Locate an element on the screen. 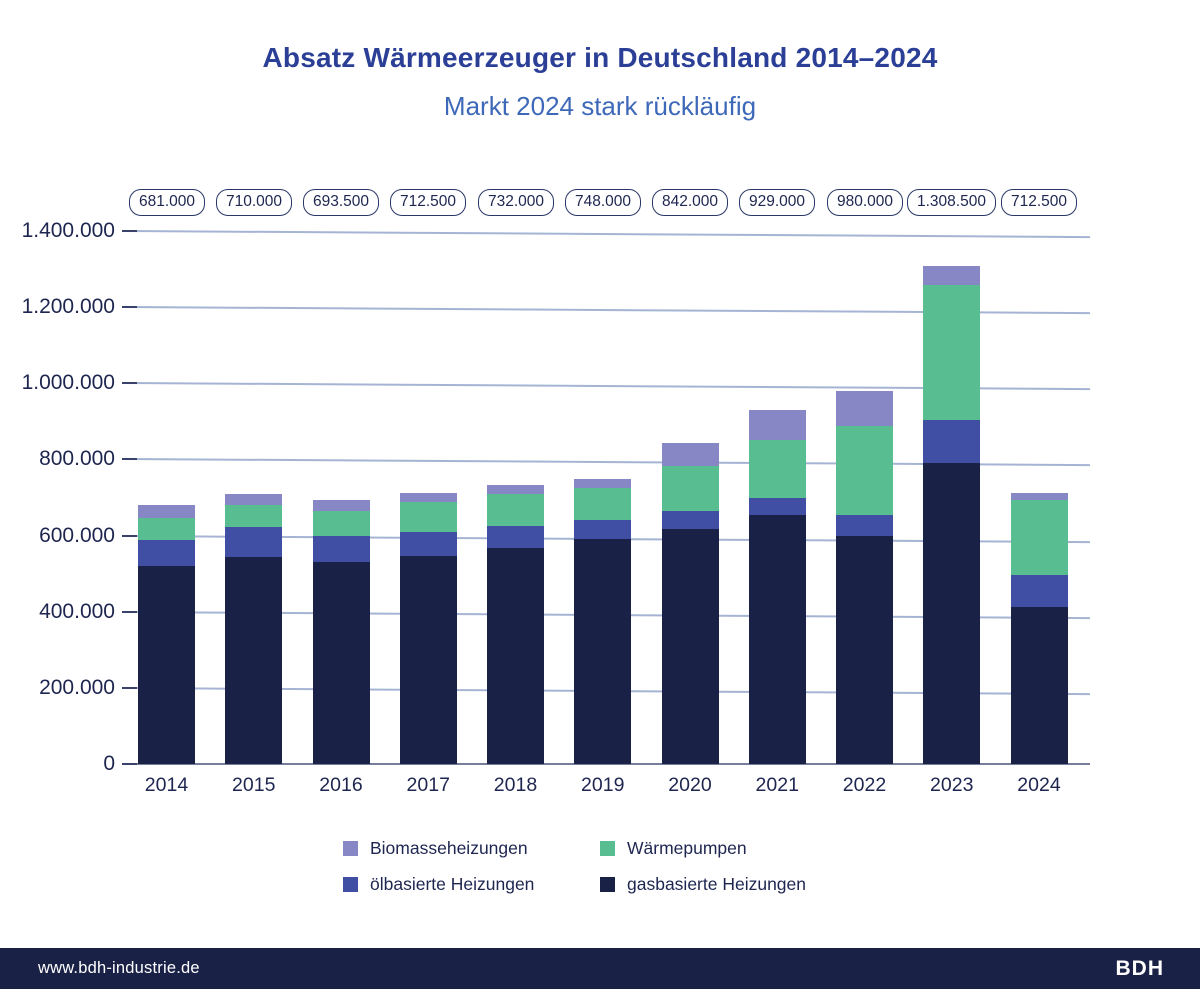 The height and width of the screenshot is (989, 1200). bar-segment-oelbasierte-heizungen-2015 is located at coordinates (254, 542).